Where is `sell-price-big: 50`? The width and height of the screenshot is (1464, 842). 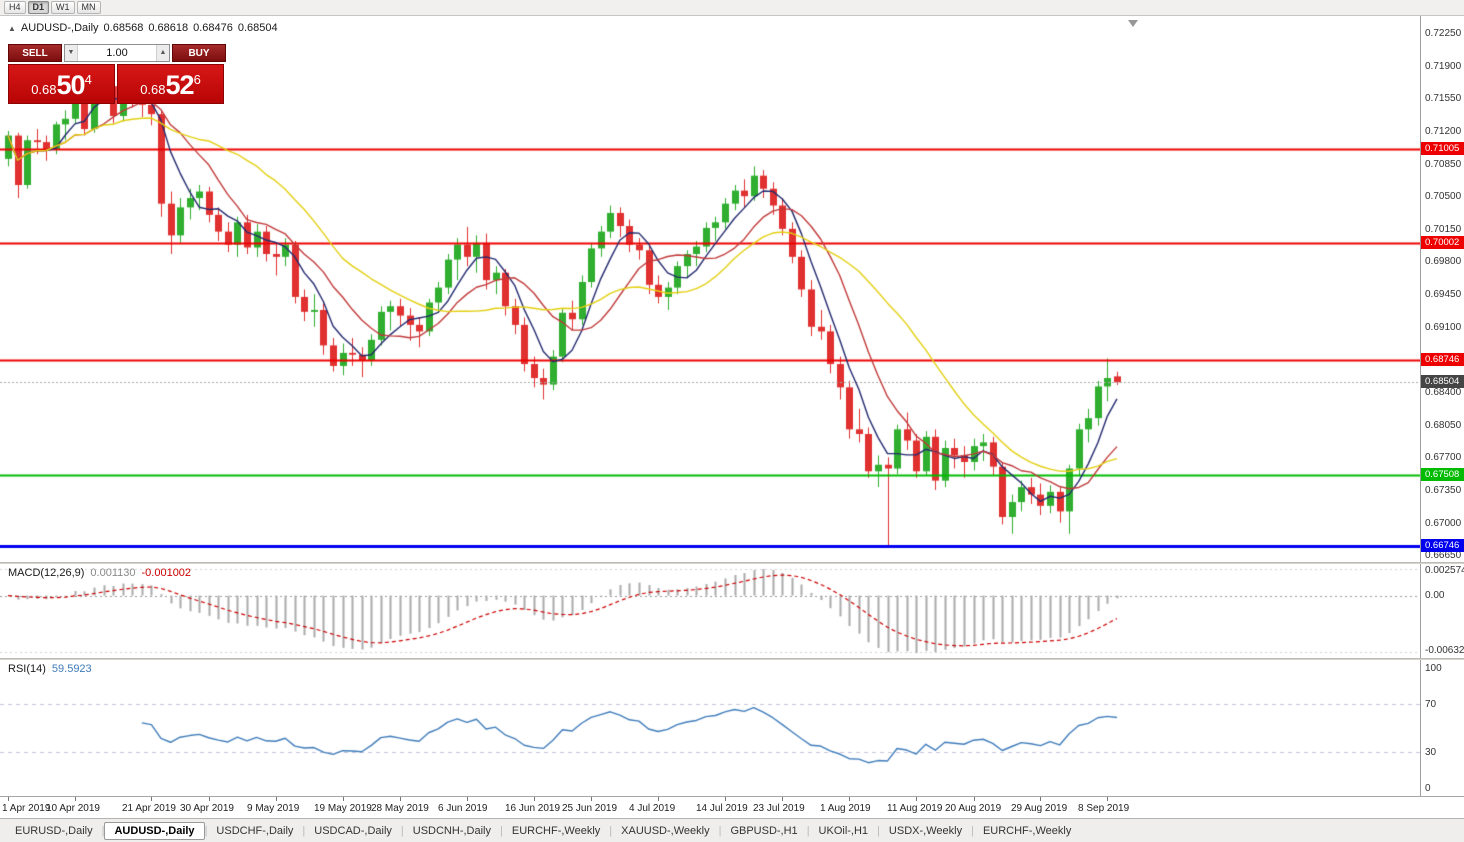
sell-price-big: 50 is located at coordinates (71, 85).